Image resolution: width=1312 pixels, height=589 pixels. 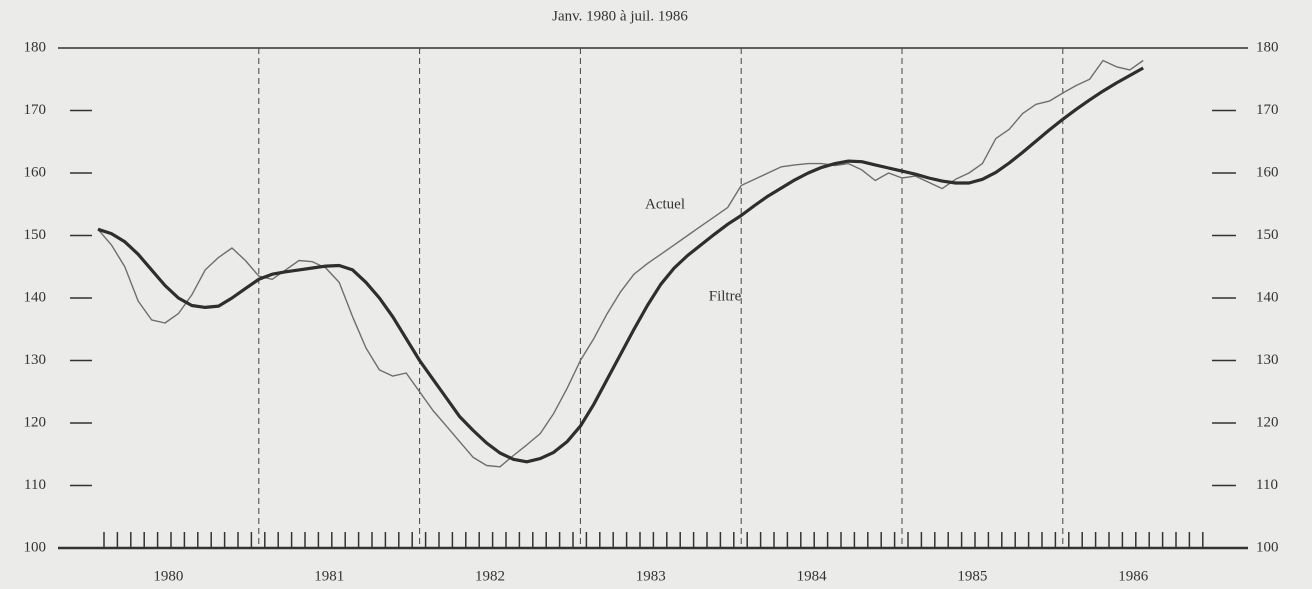 What do you see at coordinates (168, 576) in the screenshot?
I see `x-tick-label: 1980` at bounding box center [168, 576].